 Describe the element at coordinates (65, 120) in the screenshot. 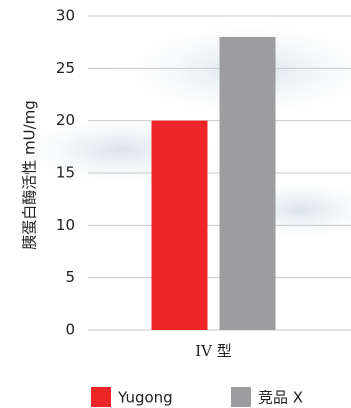

I see `y-tick-label: 20` at that location.